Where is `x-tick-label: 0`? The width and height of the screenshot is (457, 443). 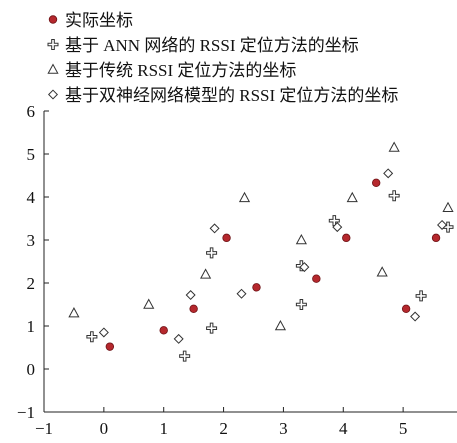 x-tick-label: 0 is located at coordinates (104, 428).